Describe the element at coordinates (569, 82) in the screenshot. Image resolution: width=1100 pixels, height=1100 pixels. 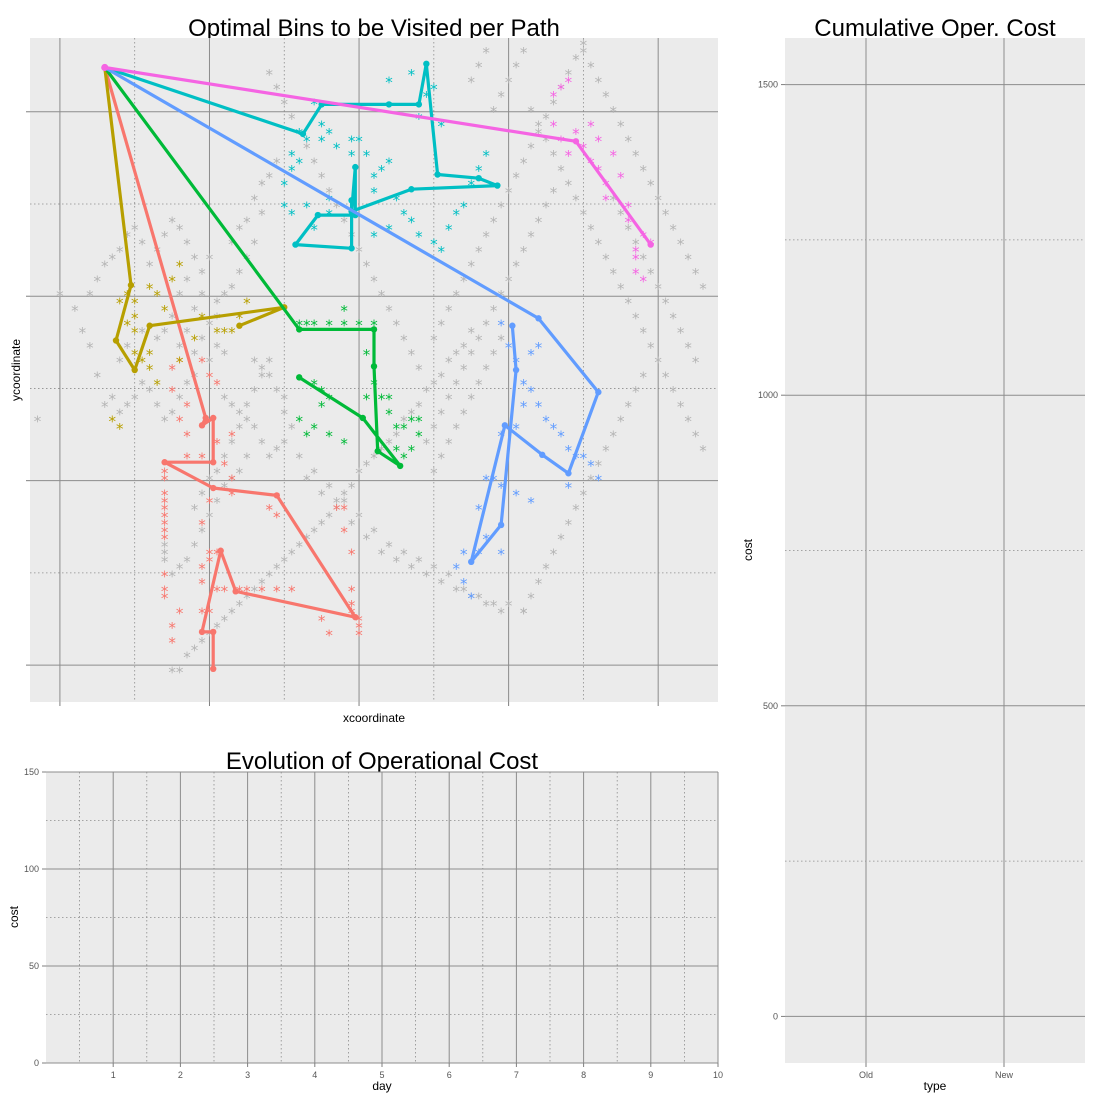
I see `path-6-bin-marker: *` at that location.